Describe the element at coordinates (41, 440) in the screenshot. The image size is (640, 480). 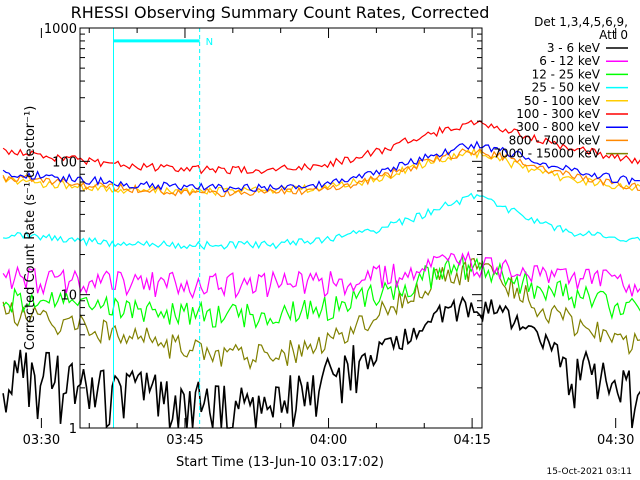
I see `x-tick-label-0: 03:30` at that location.